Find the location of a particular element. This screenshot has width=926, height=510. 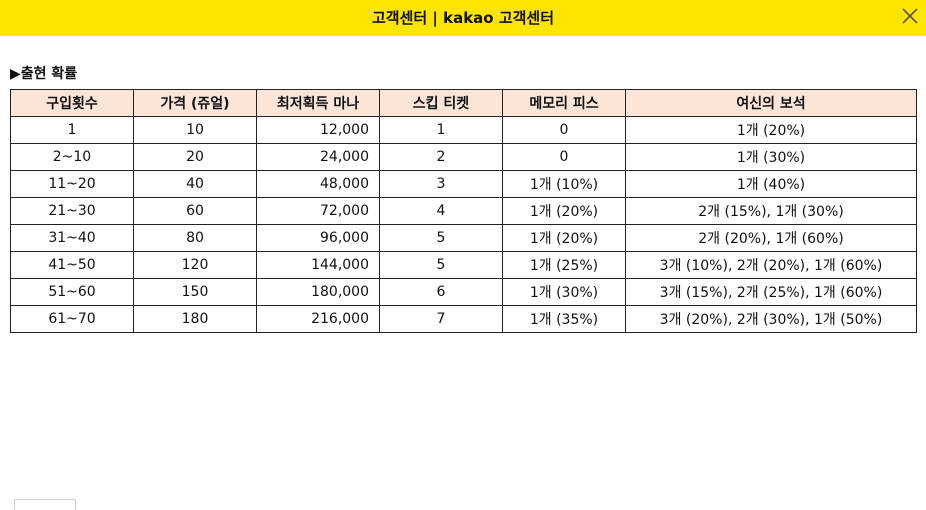

goddess-gem-cell: 1개 (30%) is located at coordinates (771, 157).